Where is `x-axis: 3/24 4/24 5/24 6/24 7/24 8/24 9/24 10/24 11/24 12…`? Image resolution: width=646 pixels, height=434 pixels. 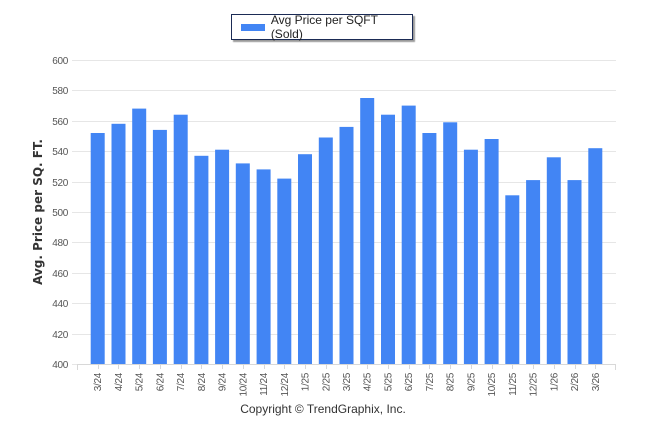
x-axis: 3/24 4/24 5/24 6/24 7/24 8/24 9/24 10/24 11/24 12… is located at coordinates (346, 380).